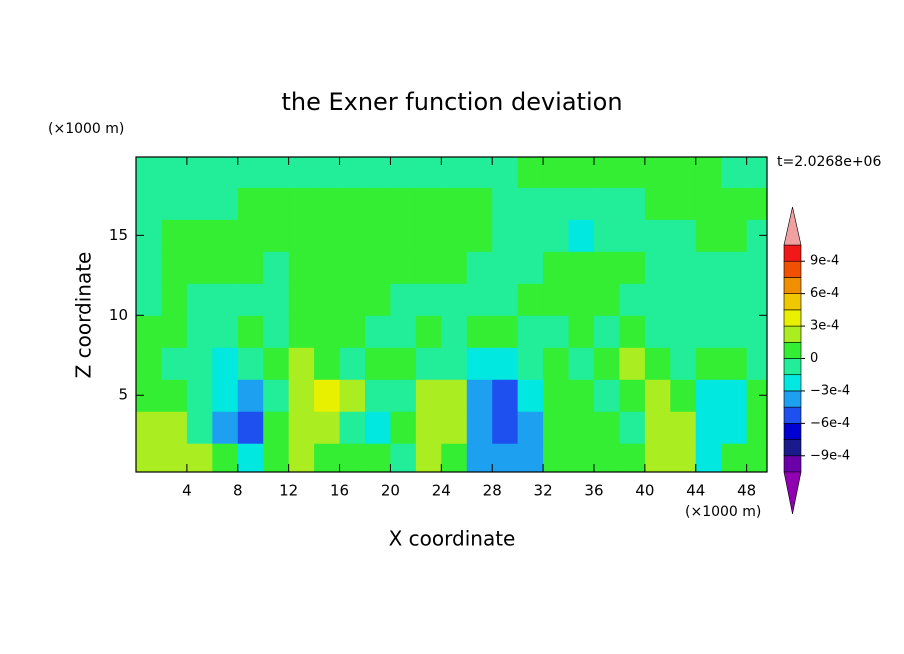 The height and width of the screenshot is (654, 904). What do you see at coordinates (593, 491) in the screenshot?
I see `x-tick-label: 36` at bounding box center [593, 491].